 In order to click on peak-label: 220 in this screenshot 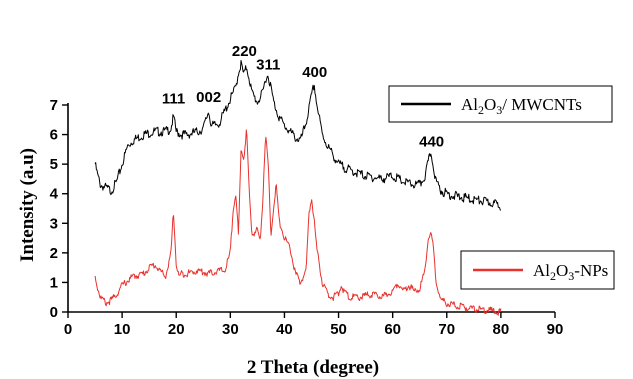, I will do `click(244, 51)`.